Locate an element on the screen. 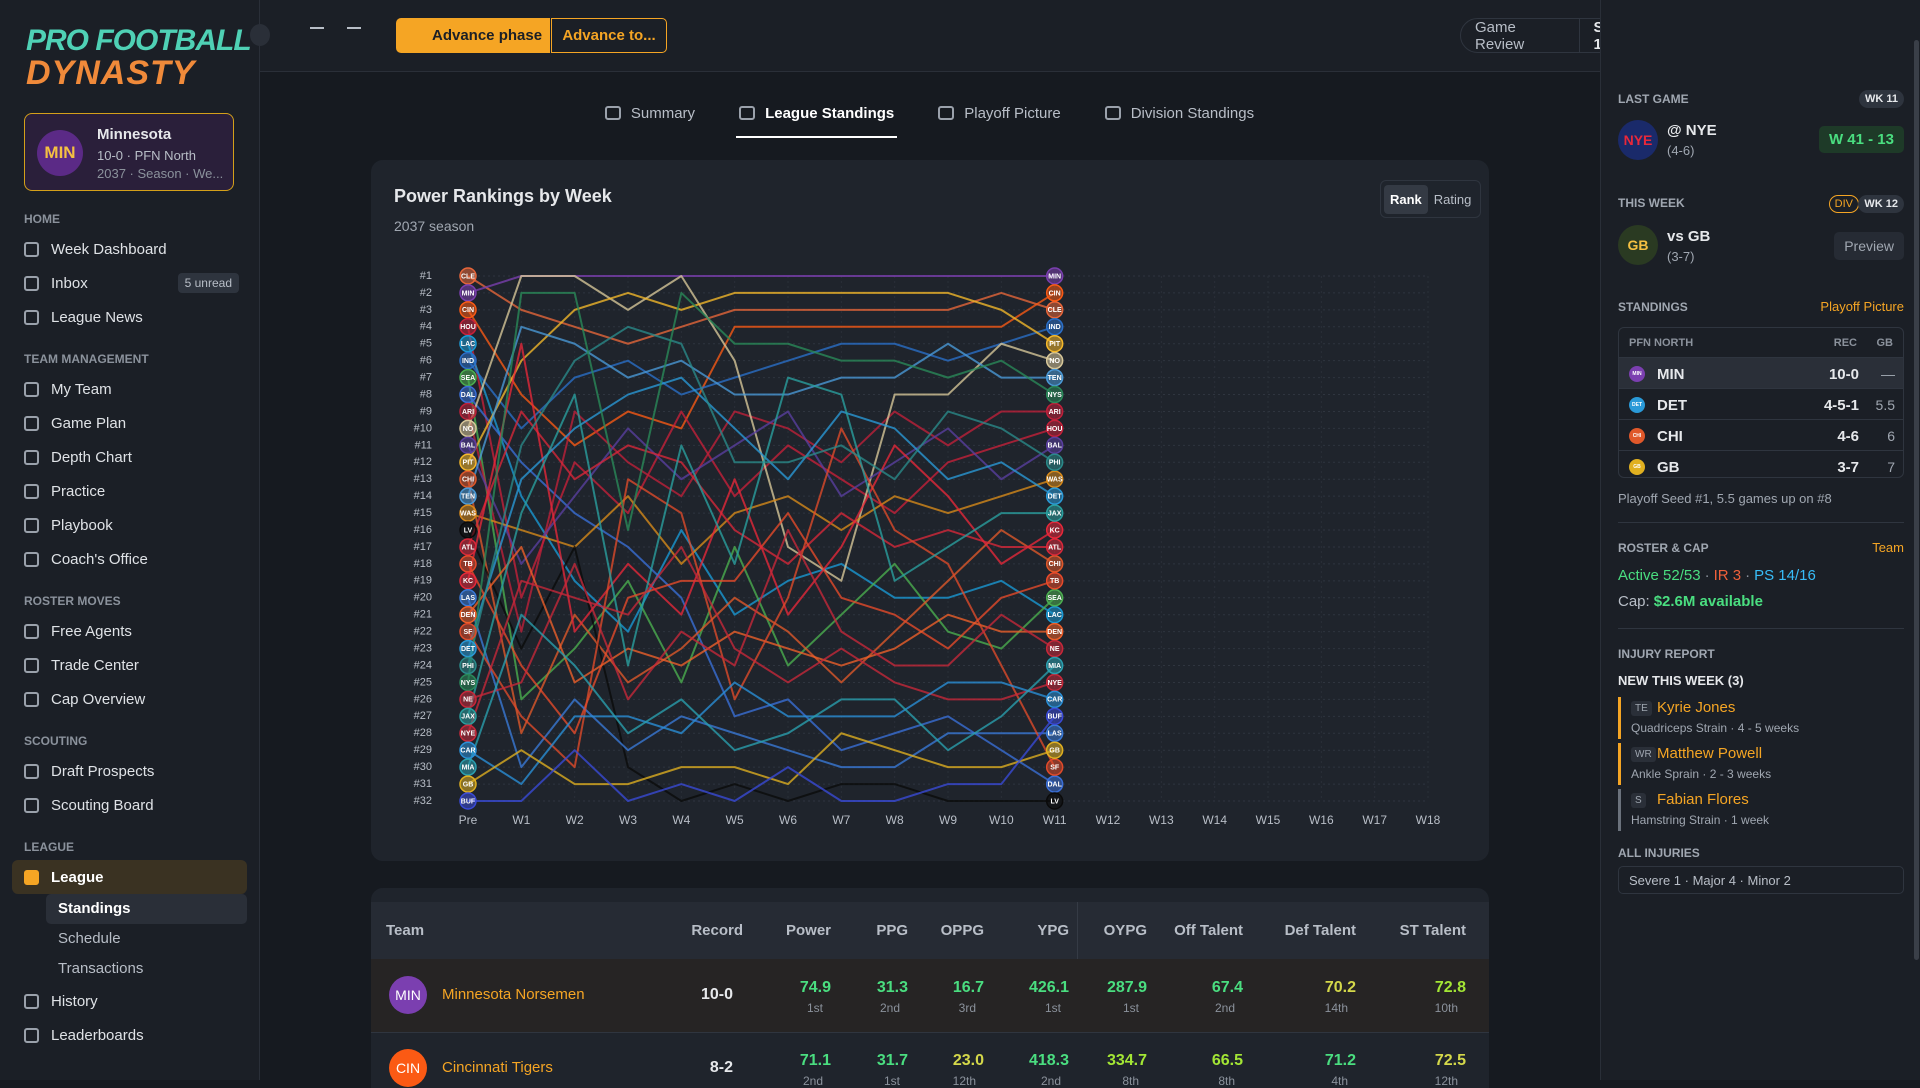 Image resolution: width=1920 pixels, height=1088 pixels. nav-item: Coach's Office is located at coordinates (129, 559).